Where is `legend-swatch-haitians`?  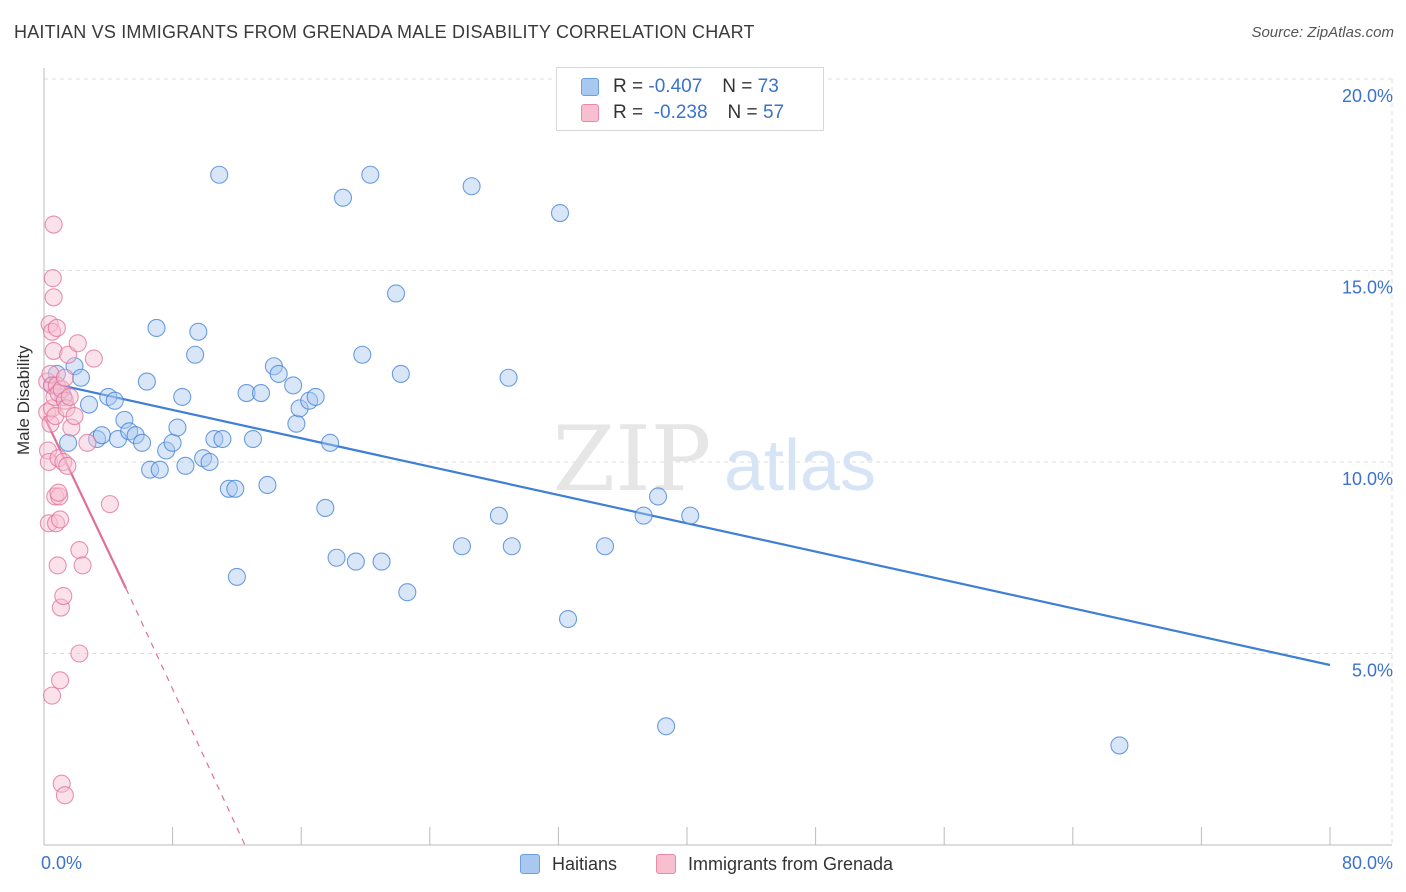 legend-swatch-haitians is located at coordinates (590, 87).